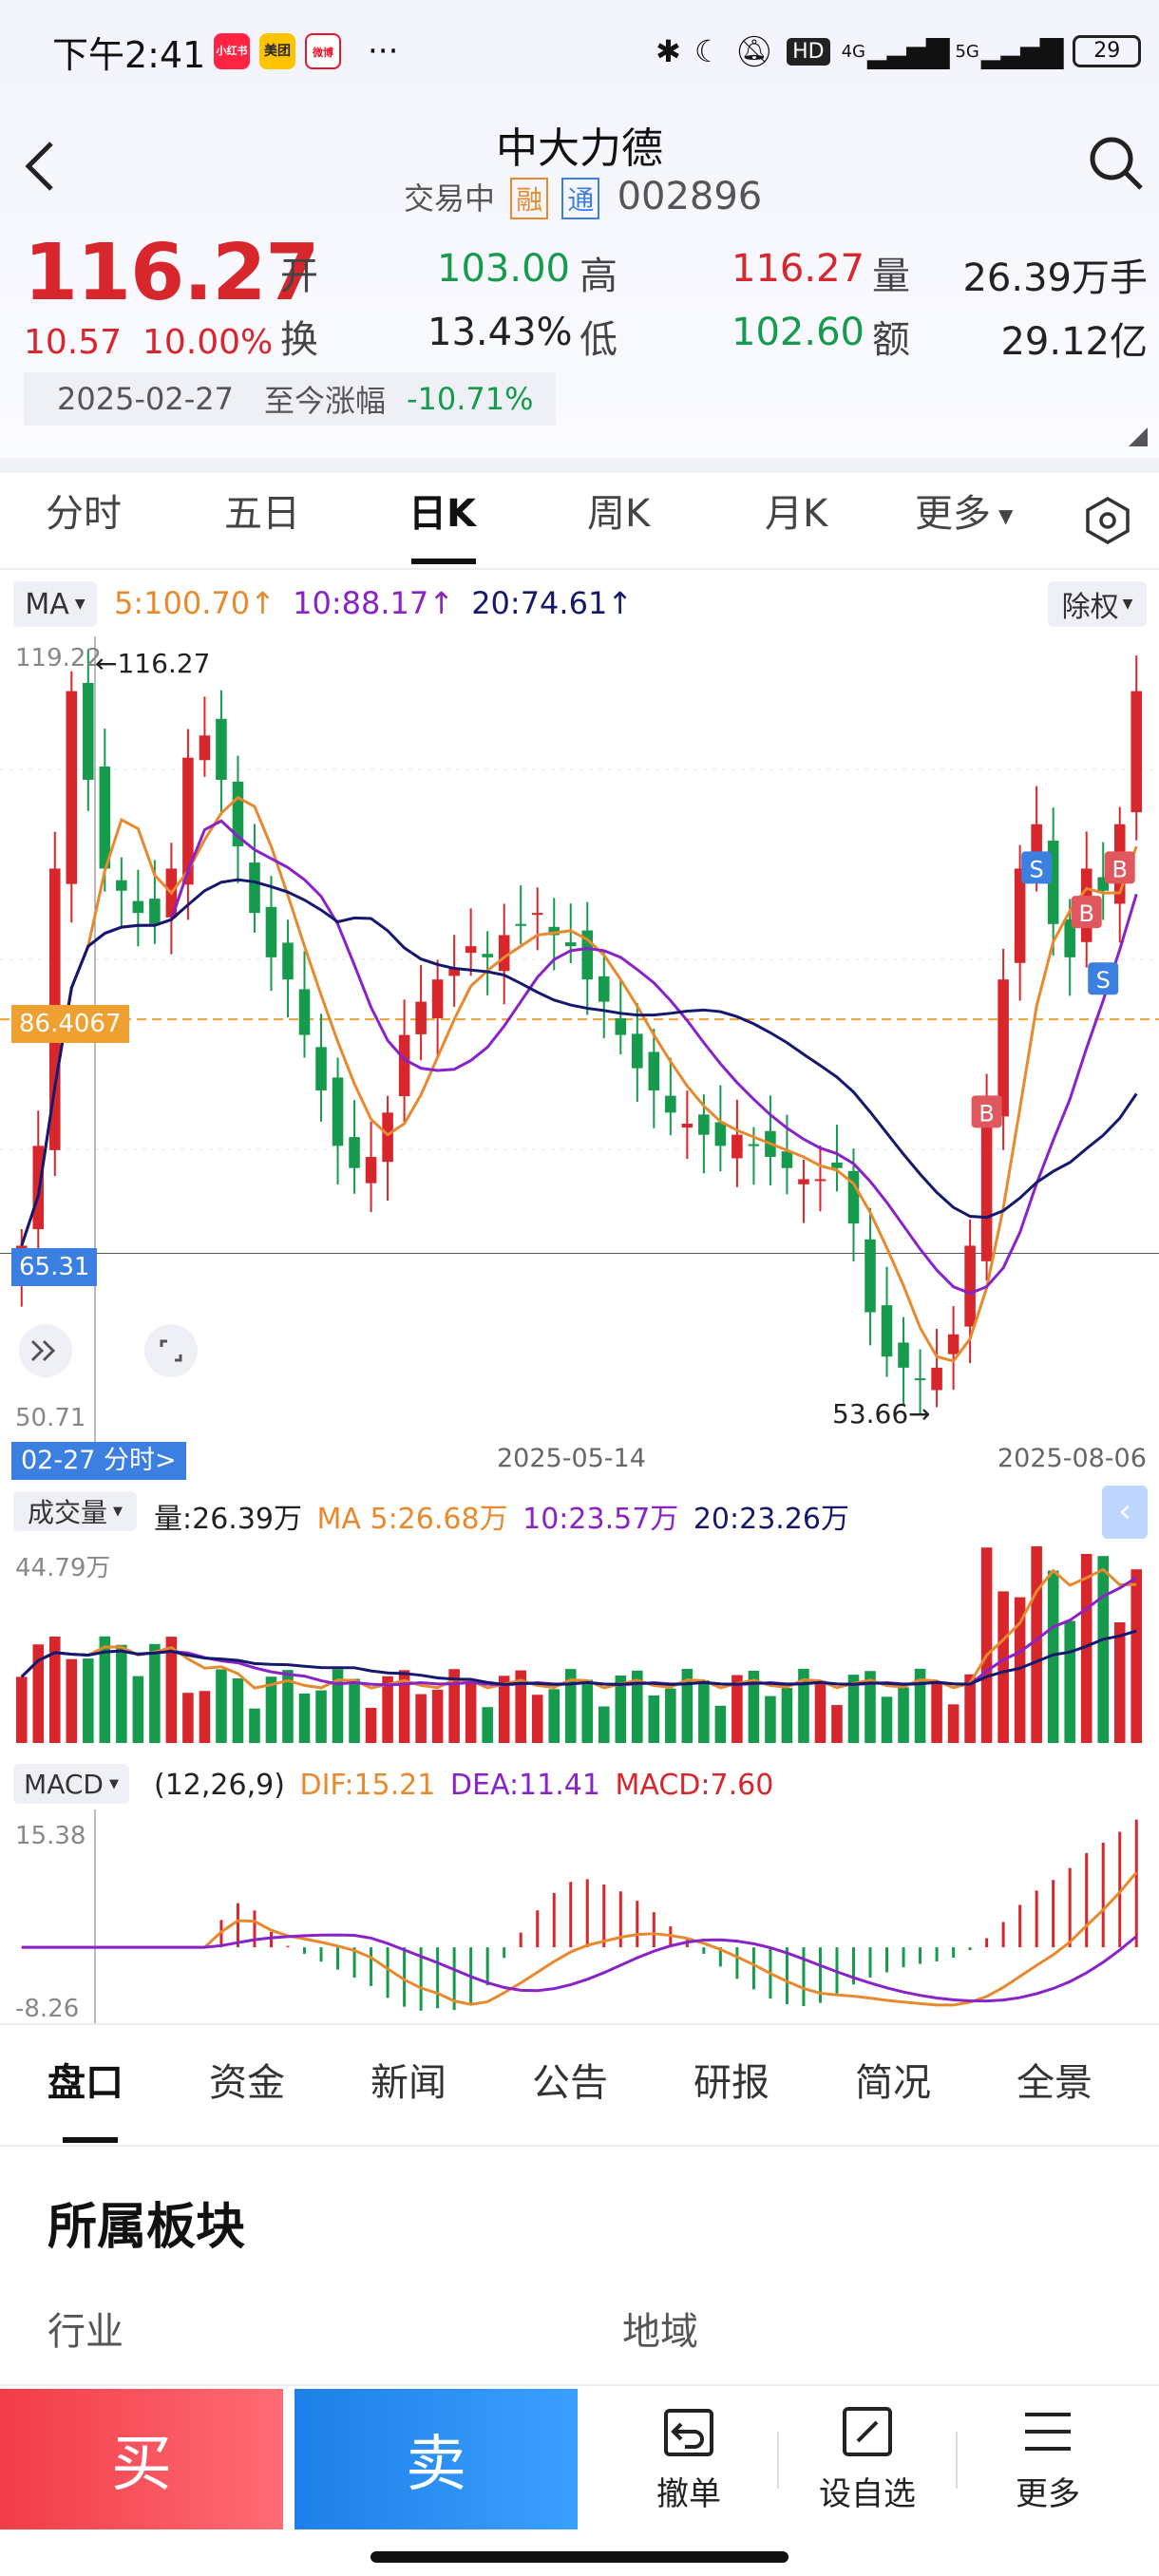 This screenshot has width=1159, height=2576. Describe the element at coordinates (1048, 2458) in the screenshot. I see `more-button: 更多` at that location.